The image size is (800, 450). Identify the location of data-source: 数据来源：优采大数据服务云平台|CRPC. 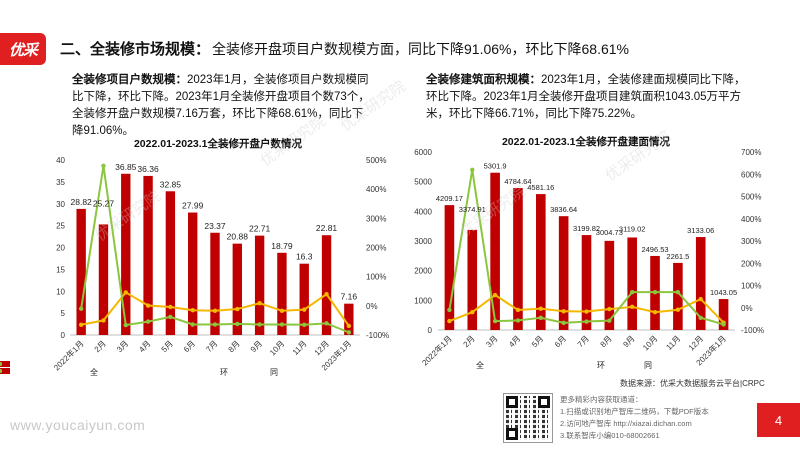
(692, 383).